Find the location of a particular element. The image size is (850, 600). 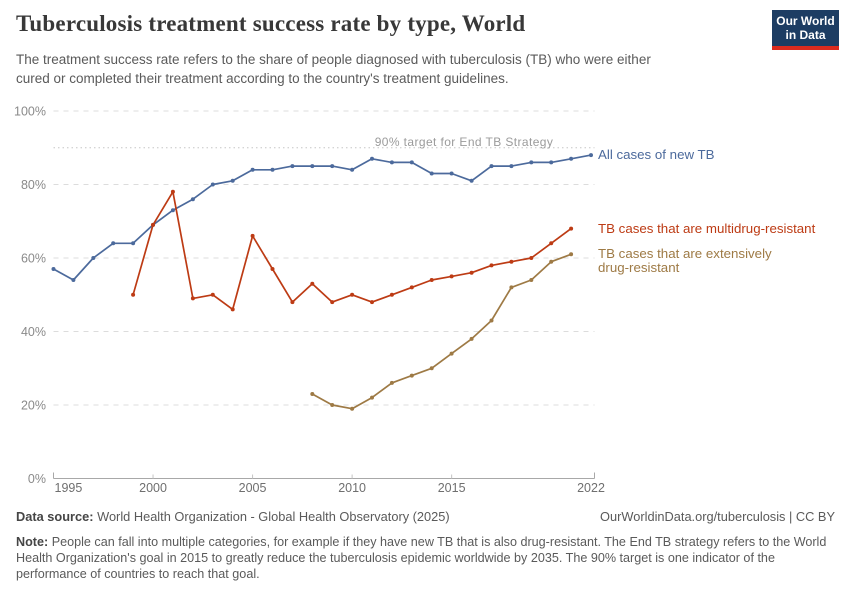

series-line-all-cases-of-new-tb is located at coordinates (322, 217).